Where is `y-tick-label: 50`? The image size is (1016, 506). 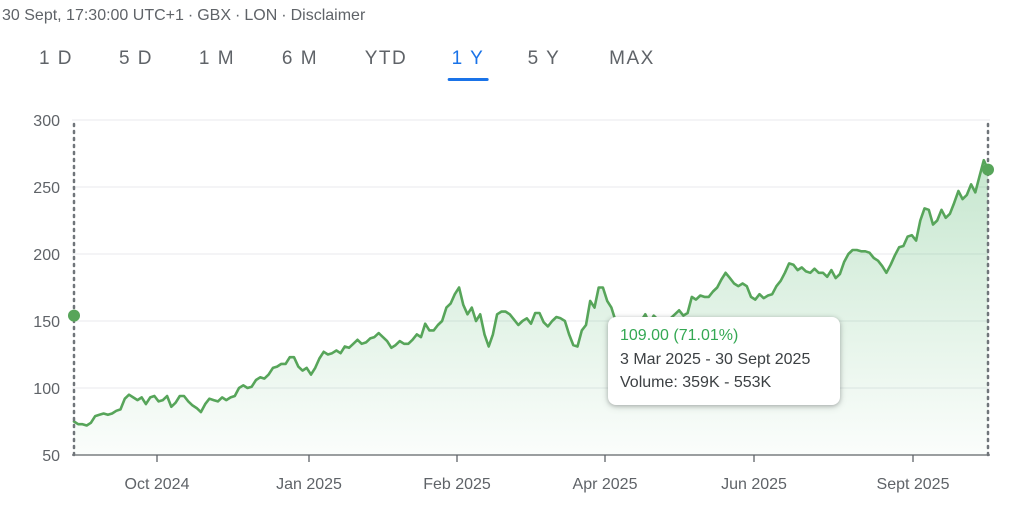
y-tick-label: 50 is located at coordinates (51, 456).